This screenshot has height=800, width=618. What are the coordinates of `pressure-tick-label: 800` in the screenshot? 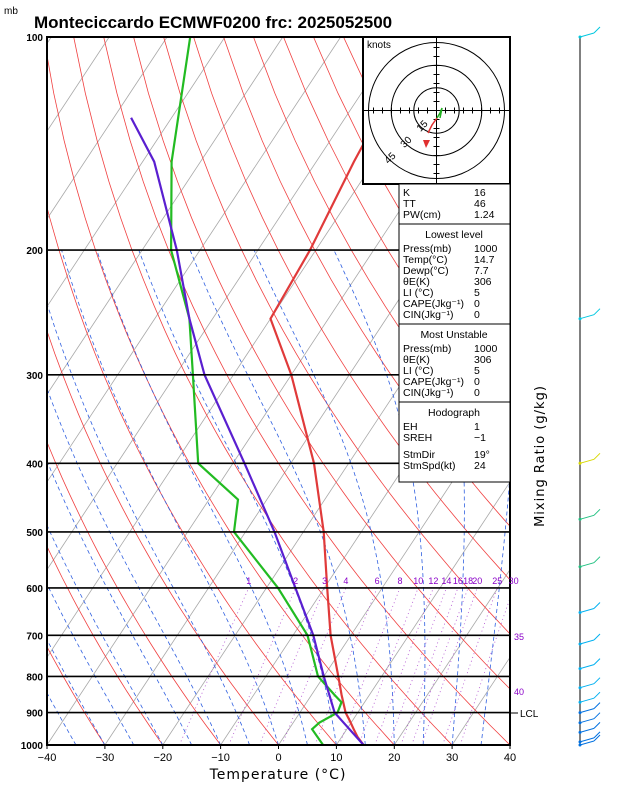 It's located at (34, 677).